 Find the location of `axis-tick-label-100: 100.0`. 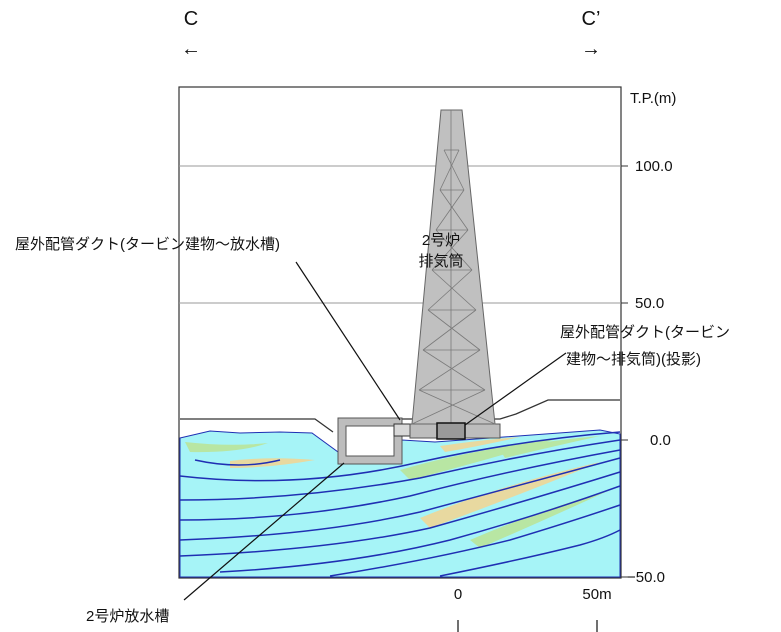

axis-tick-label-100: 100.0 is located at coordinates (654, 166).